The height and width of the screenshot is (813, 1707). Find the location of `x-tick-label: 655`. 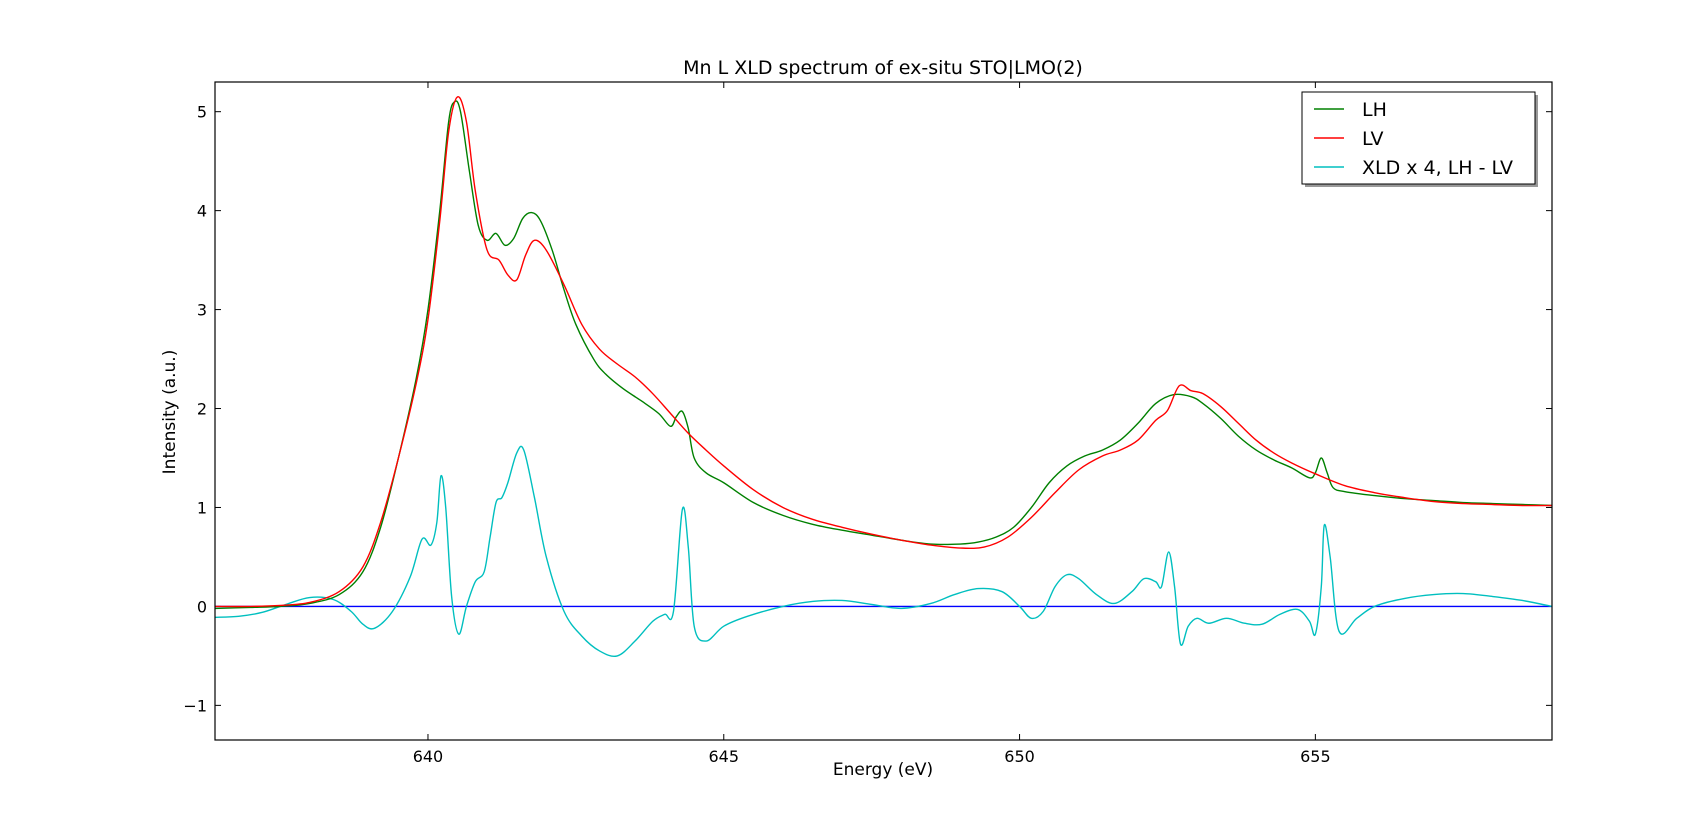

x-tick-label: 655 is located at coordinates (1315, 756).